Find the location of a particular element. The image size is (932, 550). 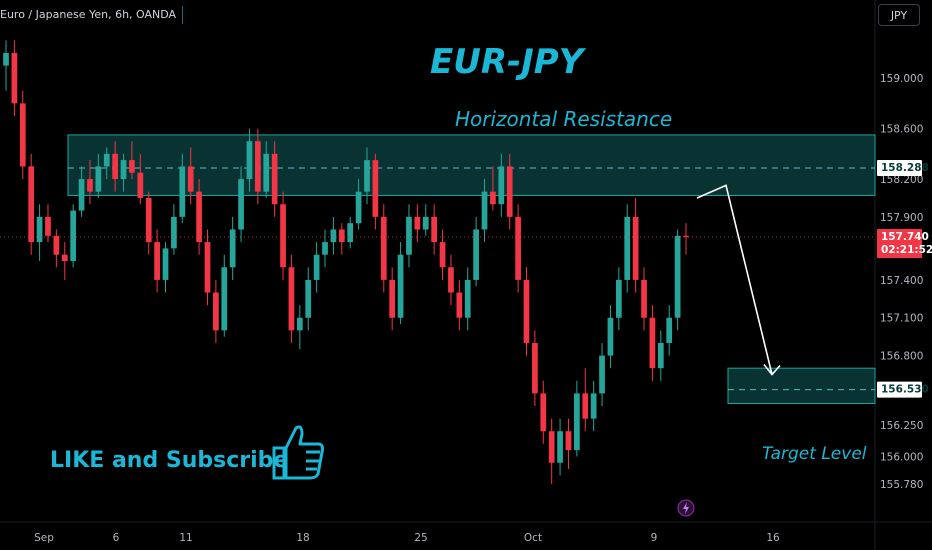

x-tick-label: Oct is located at coordinates (533, 538).